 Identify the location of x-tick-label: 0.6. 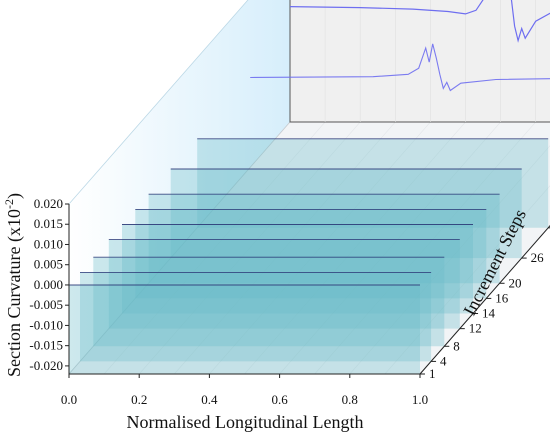
(279, 399).